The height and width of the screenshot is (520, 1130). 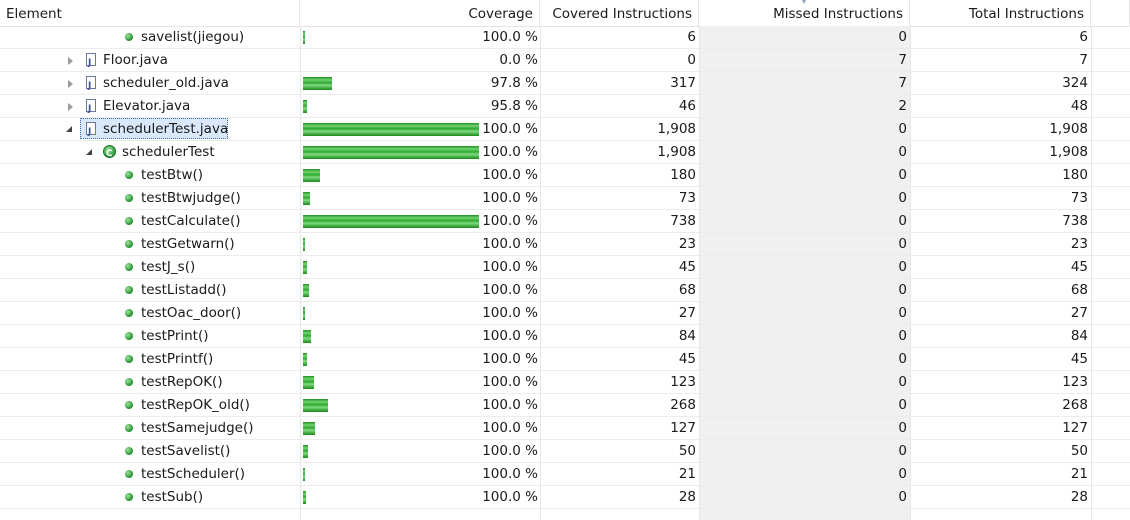 I want to click on element-cell: testScheduler(), so click(x=150, y=474).